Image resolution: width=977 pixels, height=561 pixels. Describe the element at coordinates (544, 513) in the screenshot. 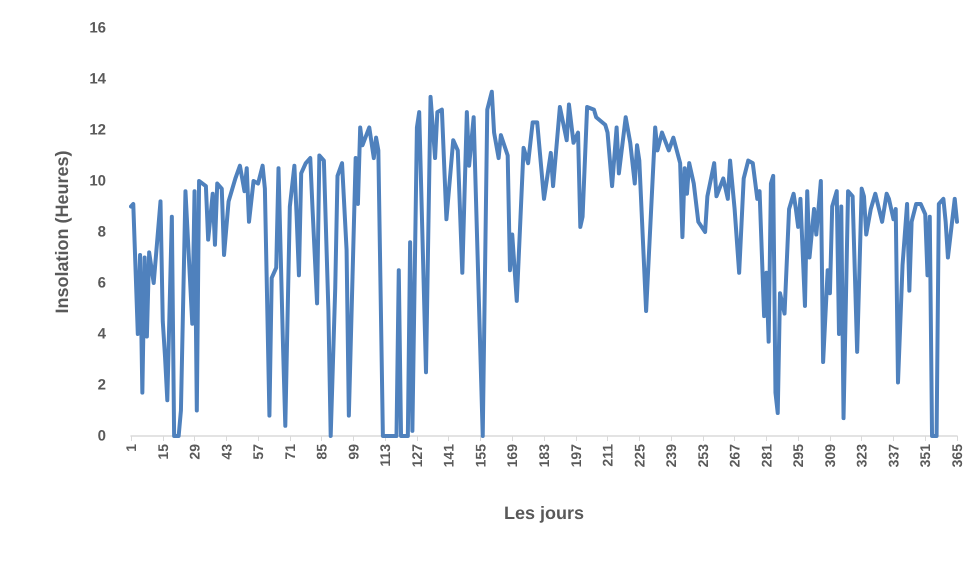

I see `x-axis-title: Les jours` at that location.